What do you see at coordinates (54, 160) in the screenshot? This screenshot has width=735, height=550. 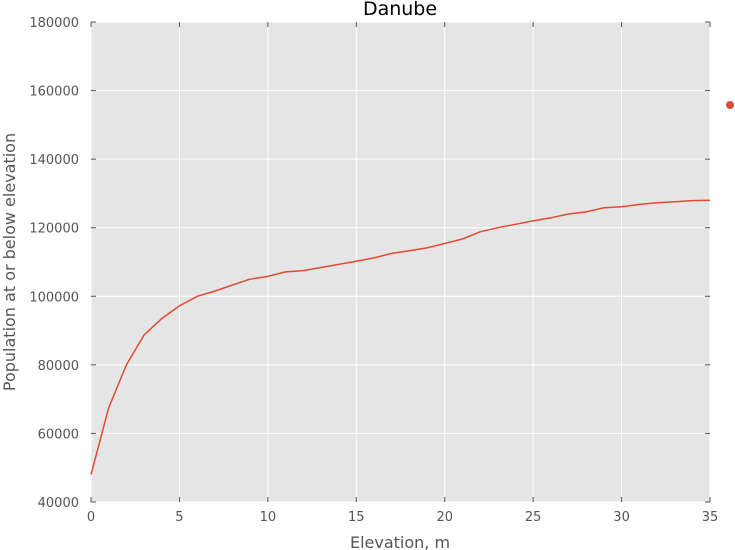 I see `y-tick-label: 140000` at bounding box center [54, 160].